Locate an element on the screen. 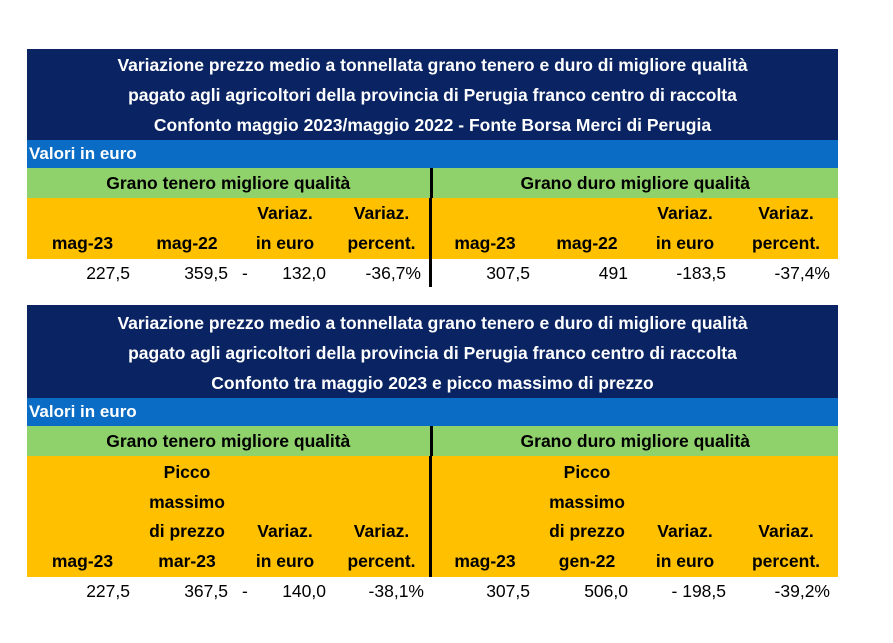 The height and width of the screenshot is (643, 893). cell: - 198,5 is located at coordinates (698, 591).